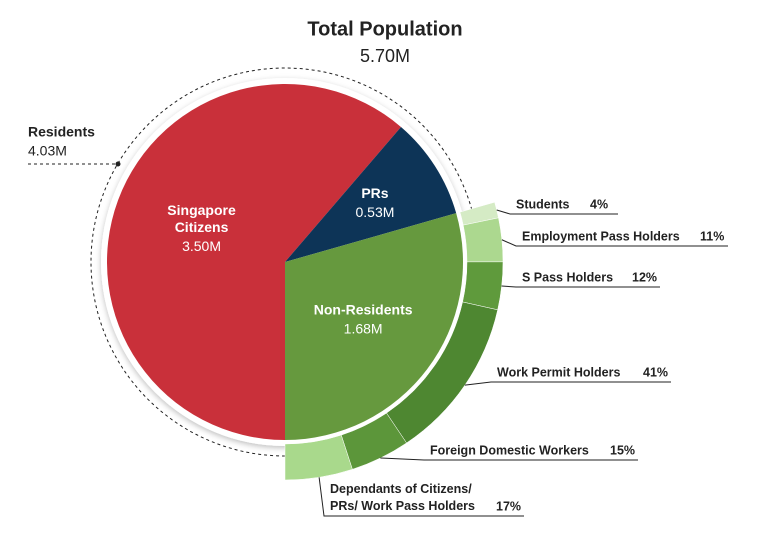 This screenshot has width=768, height=548. What do you see at coordinates (601, 236) in the screenshot?
I see `ring-label: Employment Pass Holders` at bounding box center [601, 236].